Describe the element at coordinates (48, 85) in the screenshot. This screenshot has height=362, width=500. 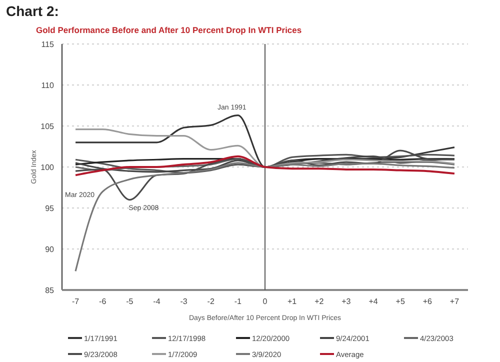
I see `y-tick-label: 110` at that location.